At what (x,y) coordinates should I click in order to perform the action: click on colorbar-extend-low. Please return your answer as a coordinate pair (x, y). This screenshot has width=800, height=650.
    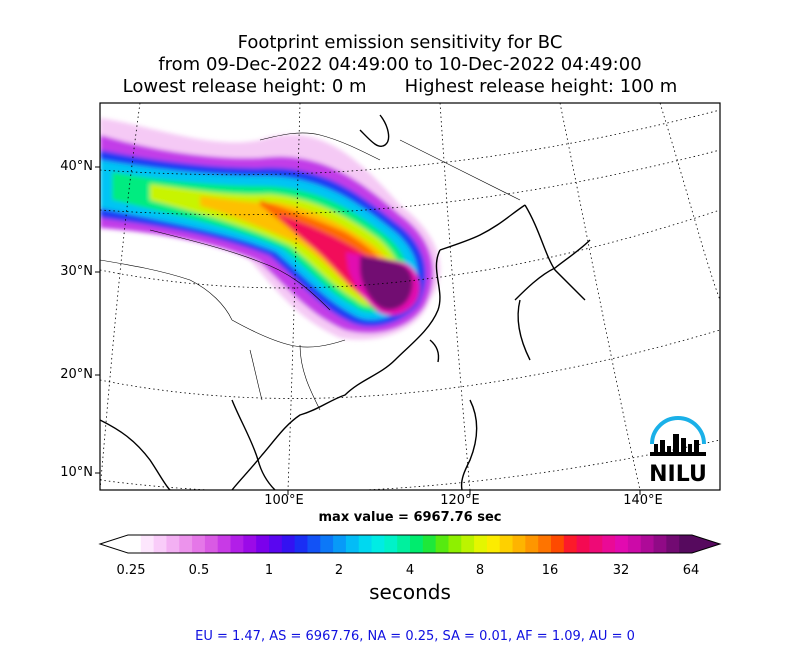
    Looking at the image, I should click on (114, 544).